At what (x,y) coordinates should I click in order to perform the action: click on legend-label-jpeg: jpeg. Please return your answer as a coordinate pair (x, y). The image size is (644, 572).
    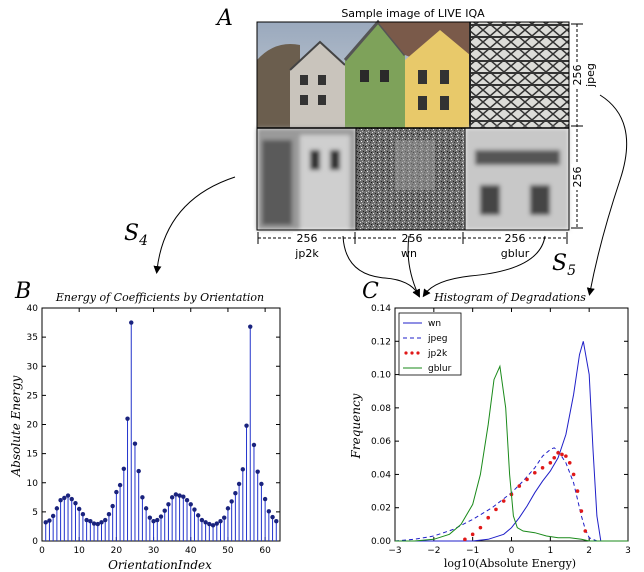
    Looking at the image, I should click on (437, 339).